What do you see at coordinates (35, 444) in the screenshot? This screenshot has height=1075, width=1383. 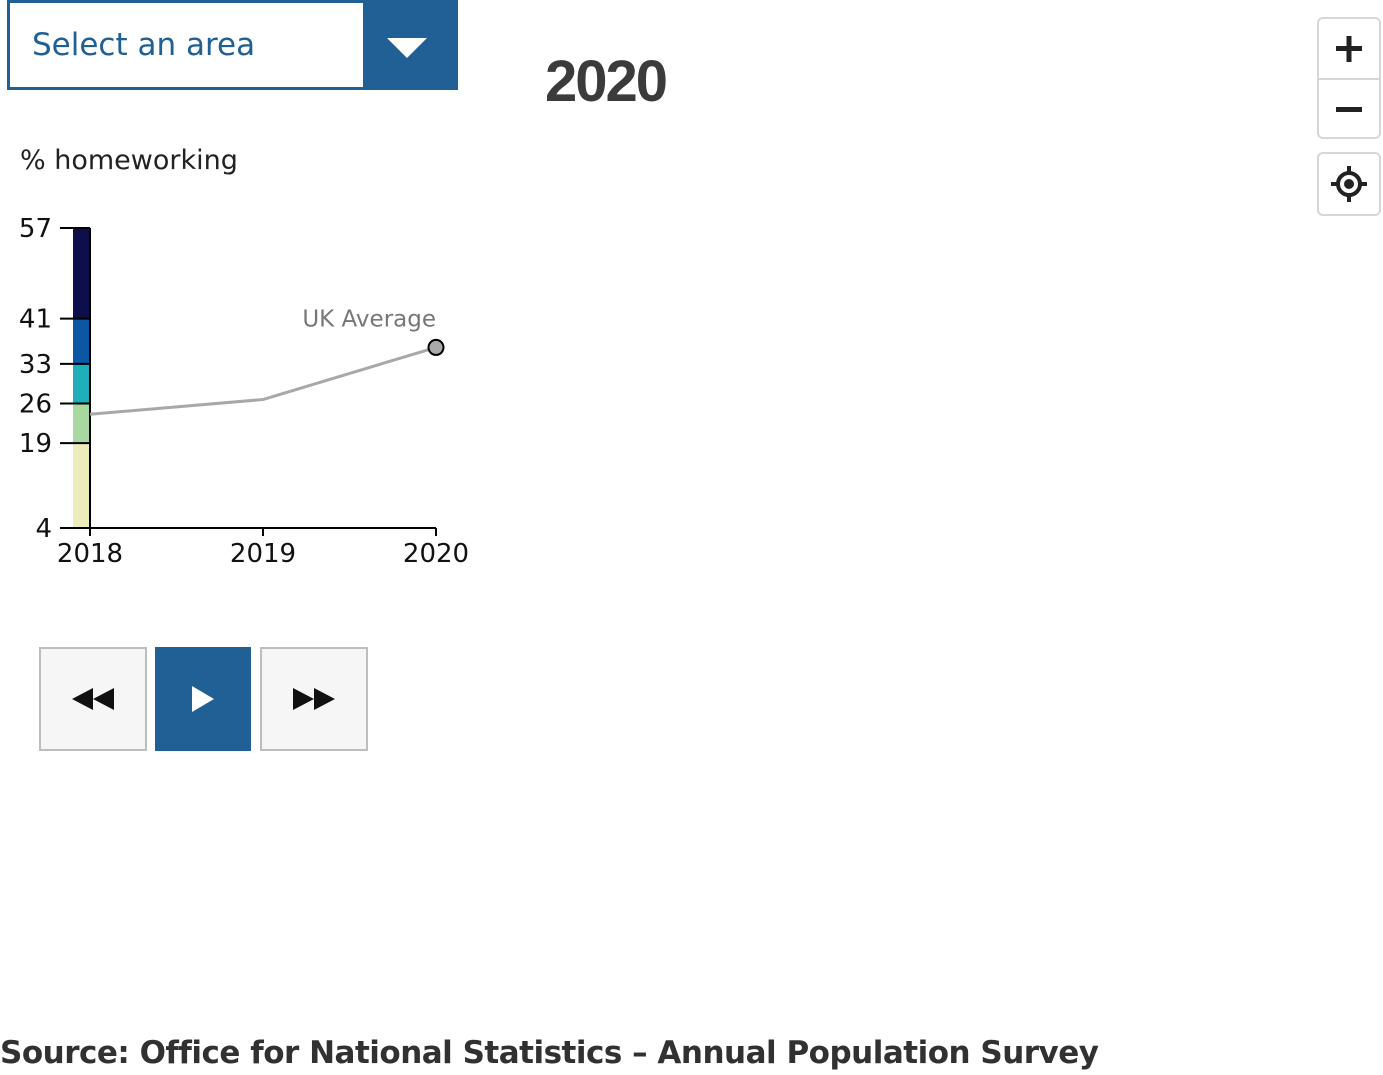 I see `y-tick-label: 19` at bounding box center [35, 444].